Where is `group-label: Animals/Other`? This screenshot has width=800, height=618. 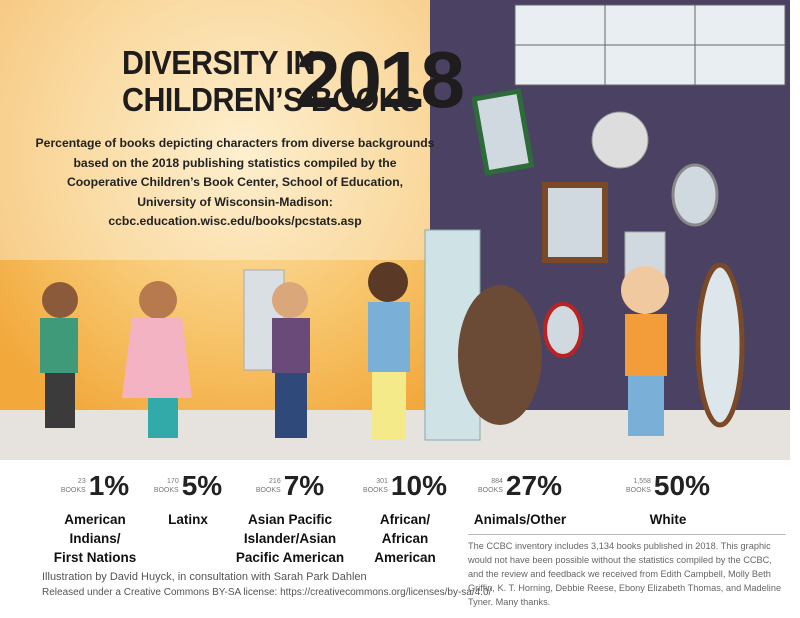
group-label: Animals/Other is located at coordinates (520, 519).